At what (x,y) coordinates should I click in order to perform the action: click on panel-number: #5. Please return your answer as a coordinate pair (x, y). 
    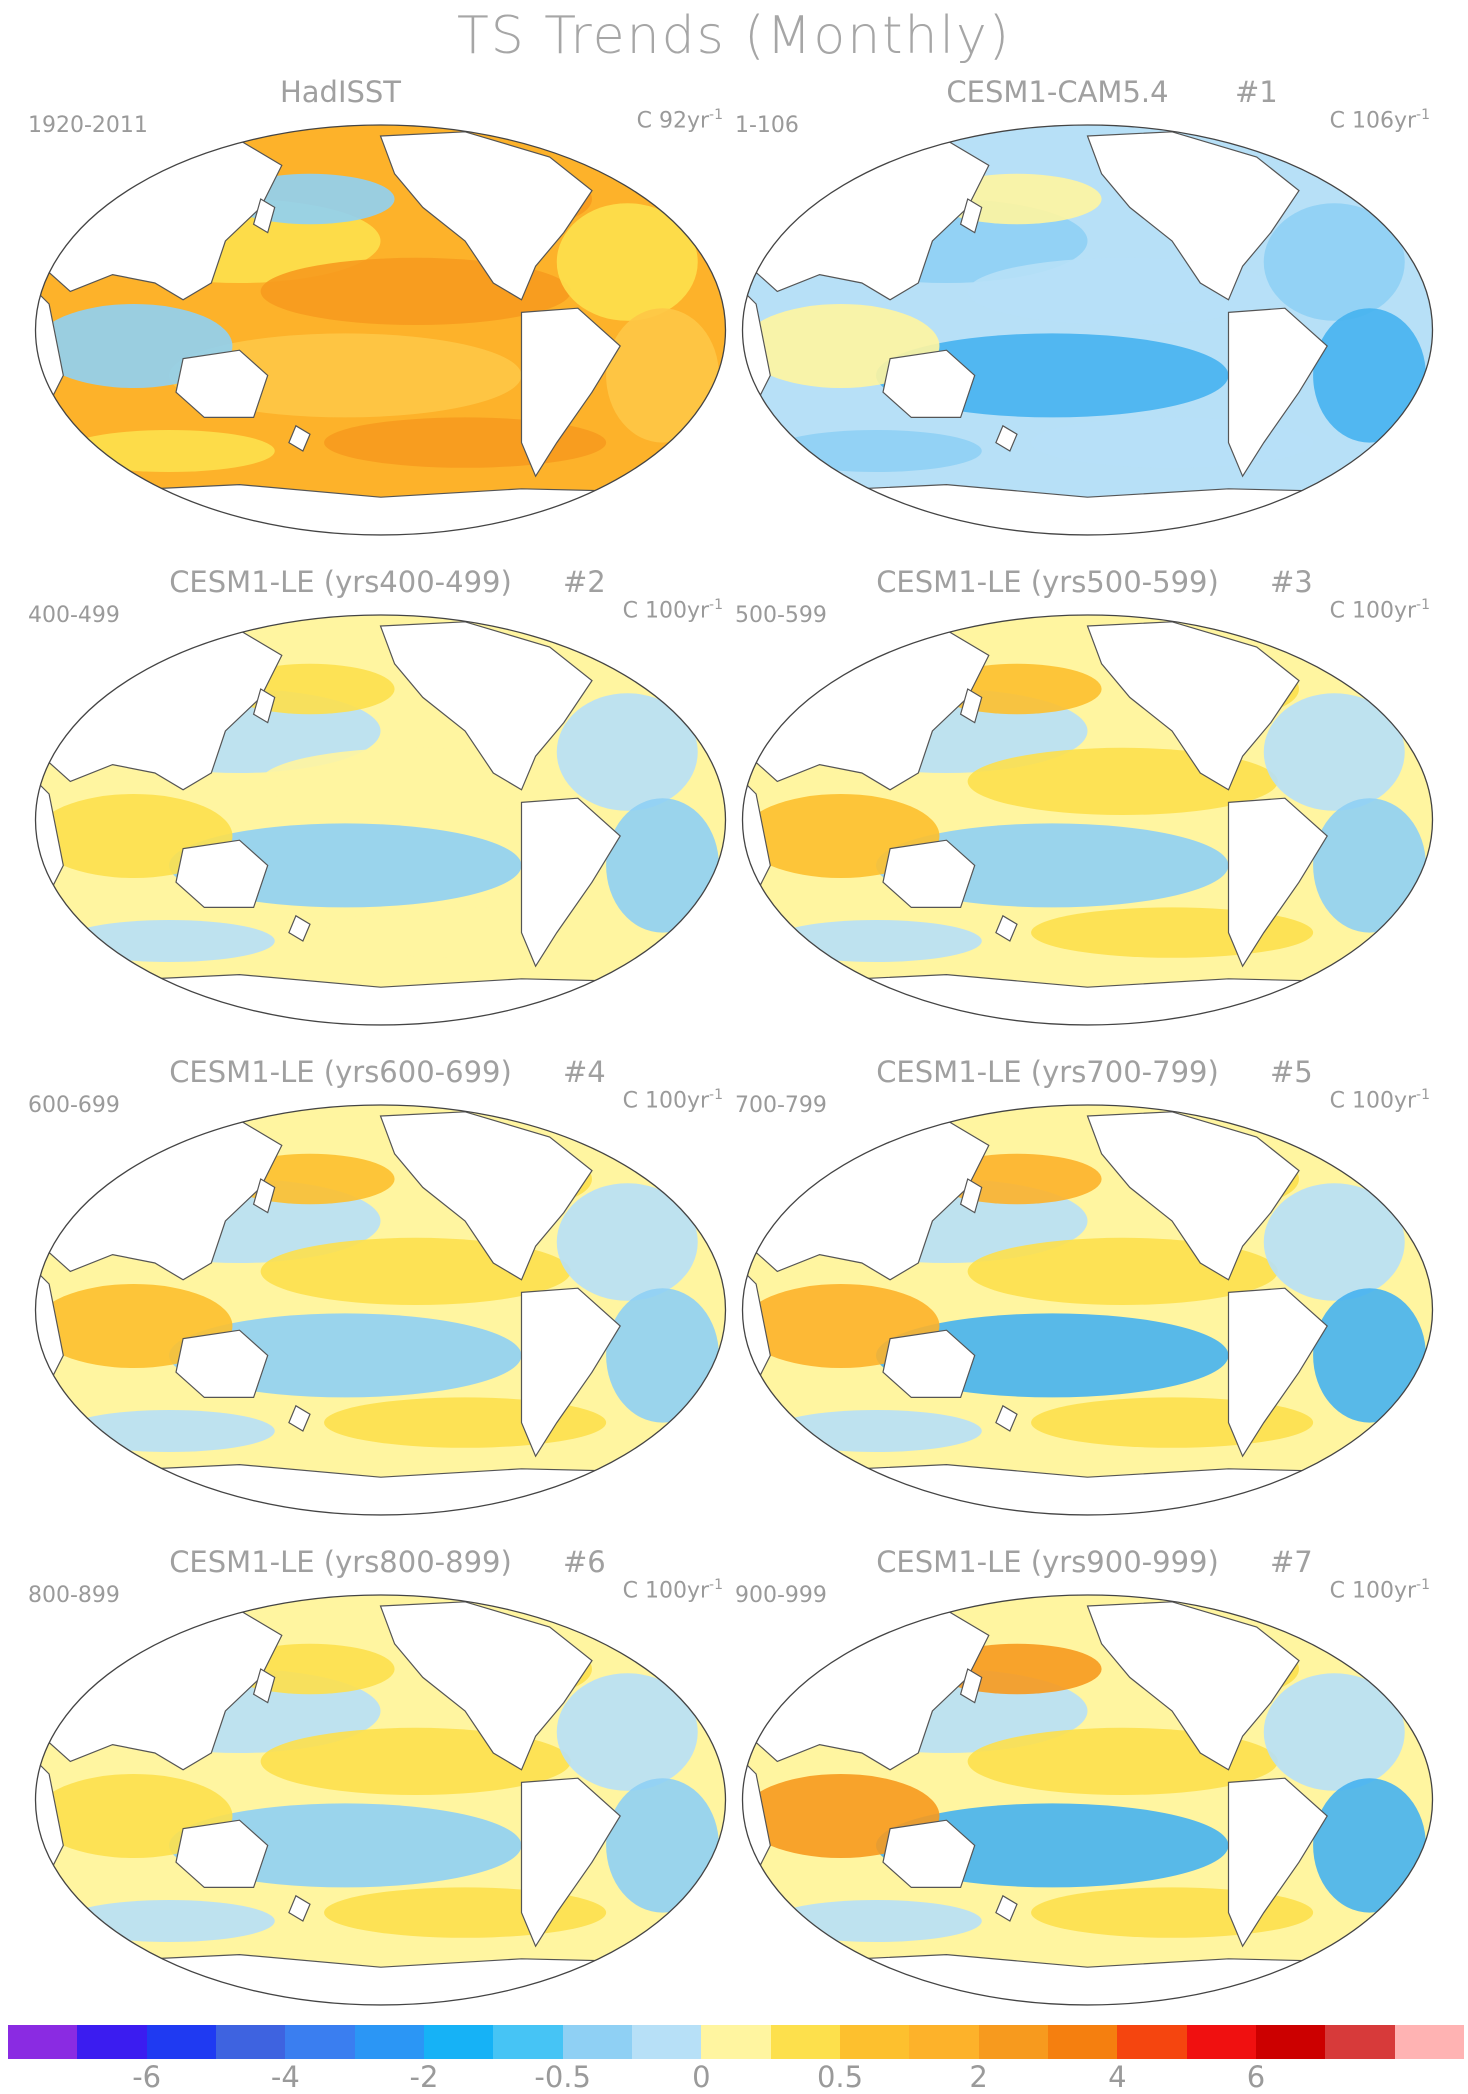
    Looking at the image, I should click on (1291, 1072).